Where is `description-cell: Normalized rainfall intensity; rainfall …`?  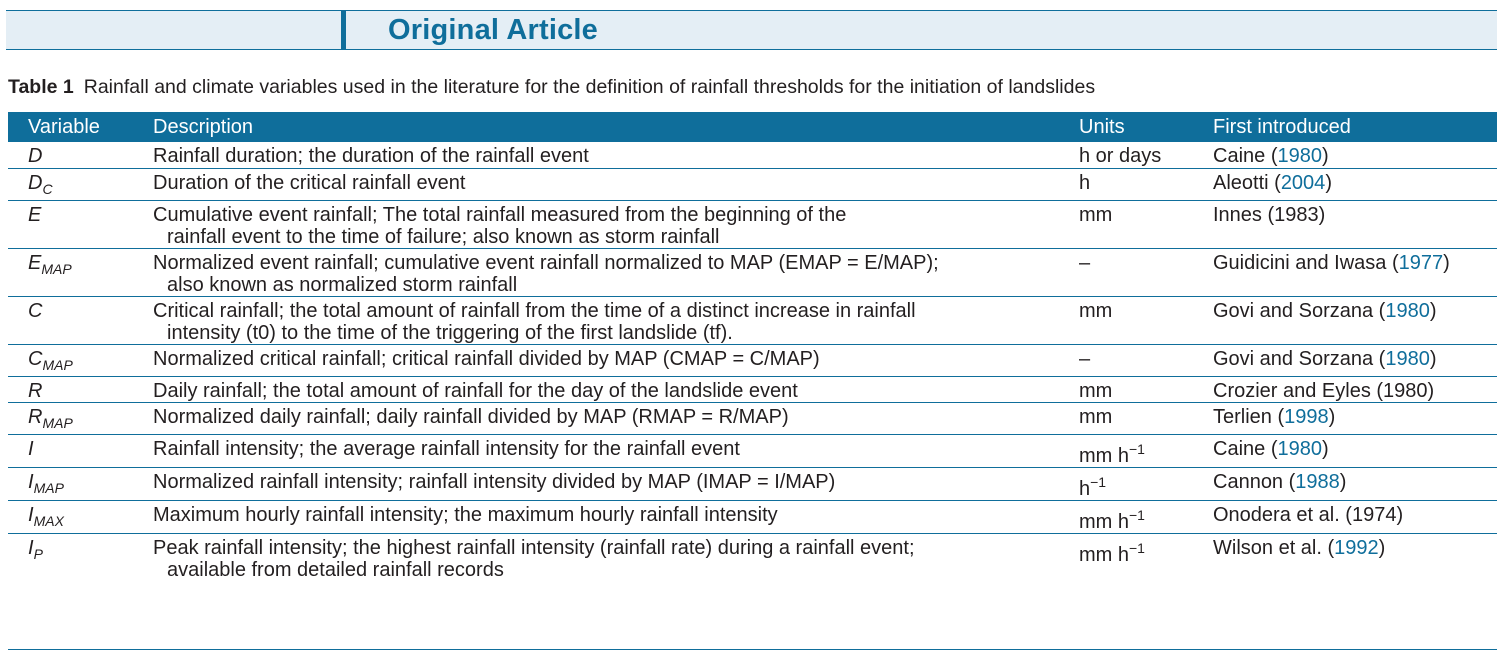 description-cell: Normalized rainfall intensity; rainfall … is located at coordinates (610, 483).